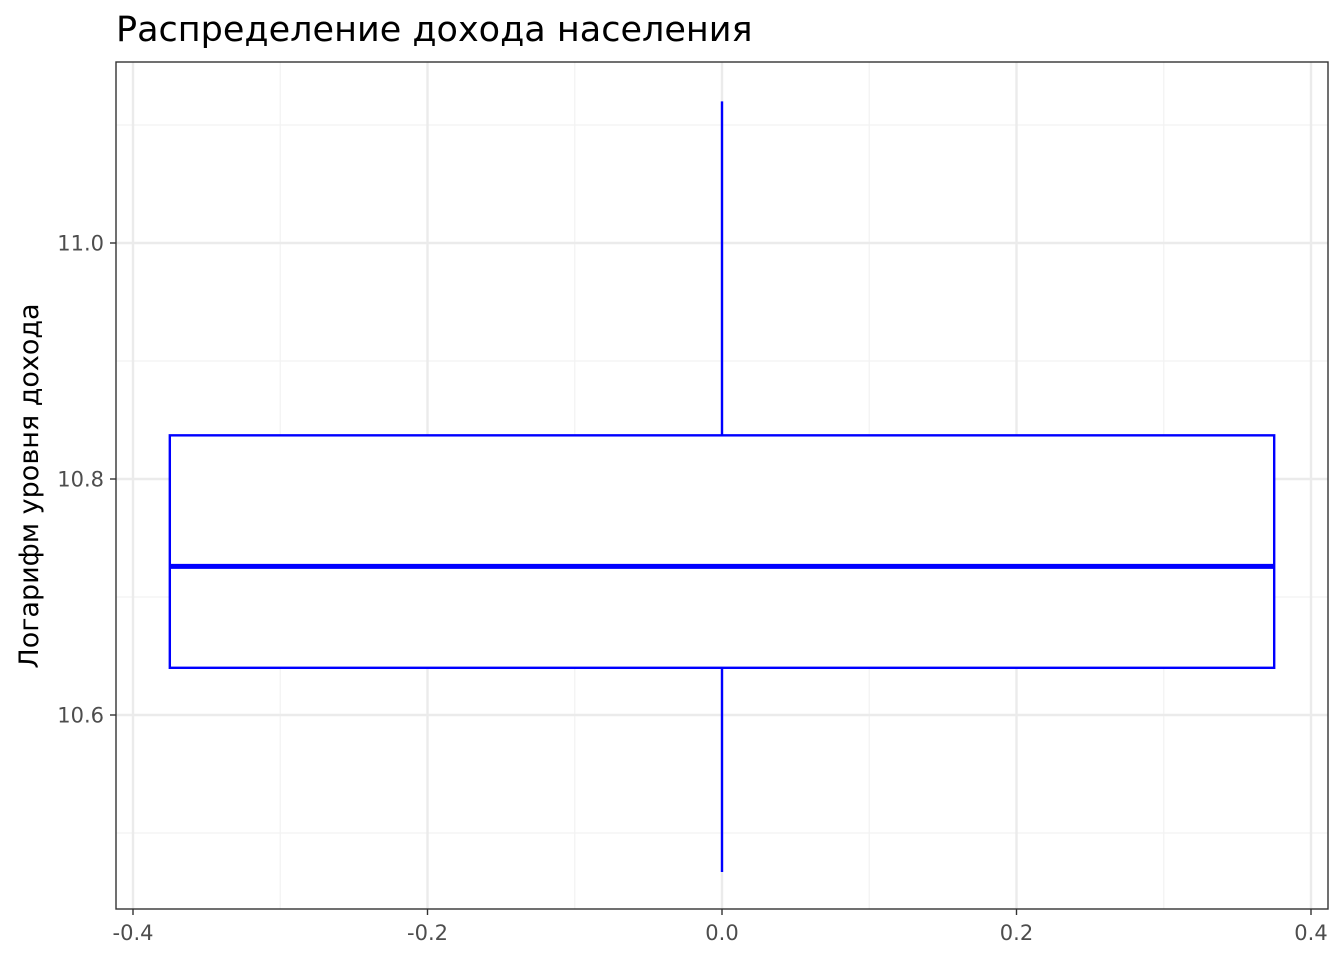 This screenshot has height=960, width=1344. I want to click on x-tick-label: -0.4, so click(133, 933).